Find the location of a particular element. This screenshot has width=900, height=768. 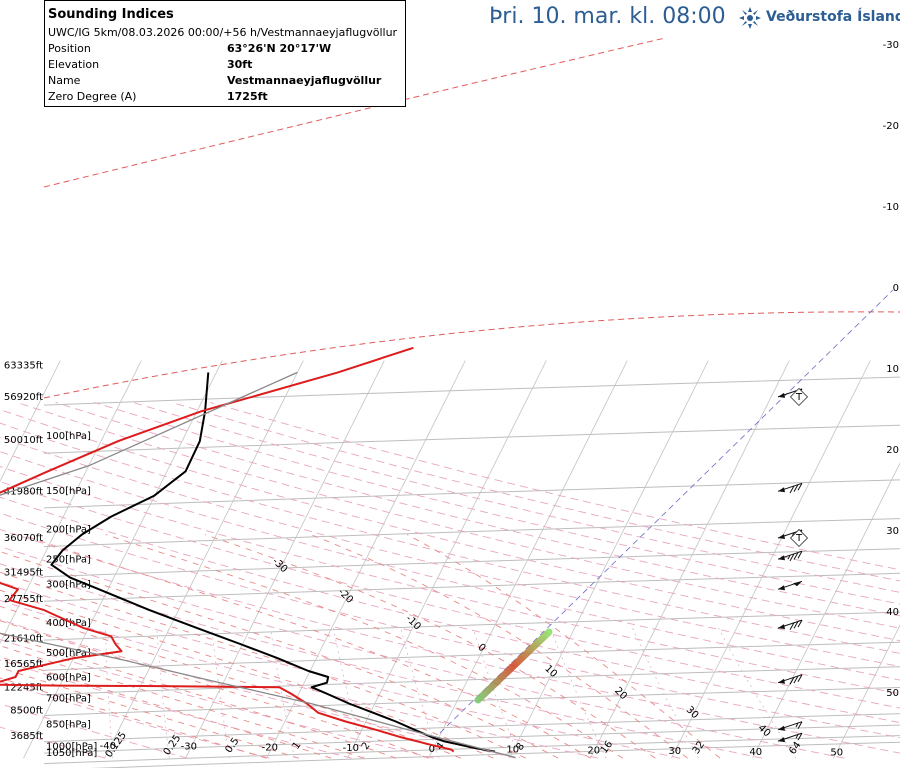

height-label: 3685ft is located at coordinates (26, 736).